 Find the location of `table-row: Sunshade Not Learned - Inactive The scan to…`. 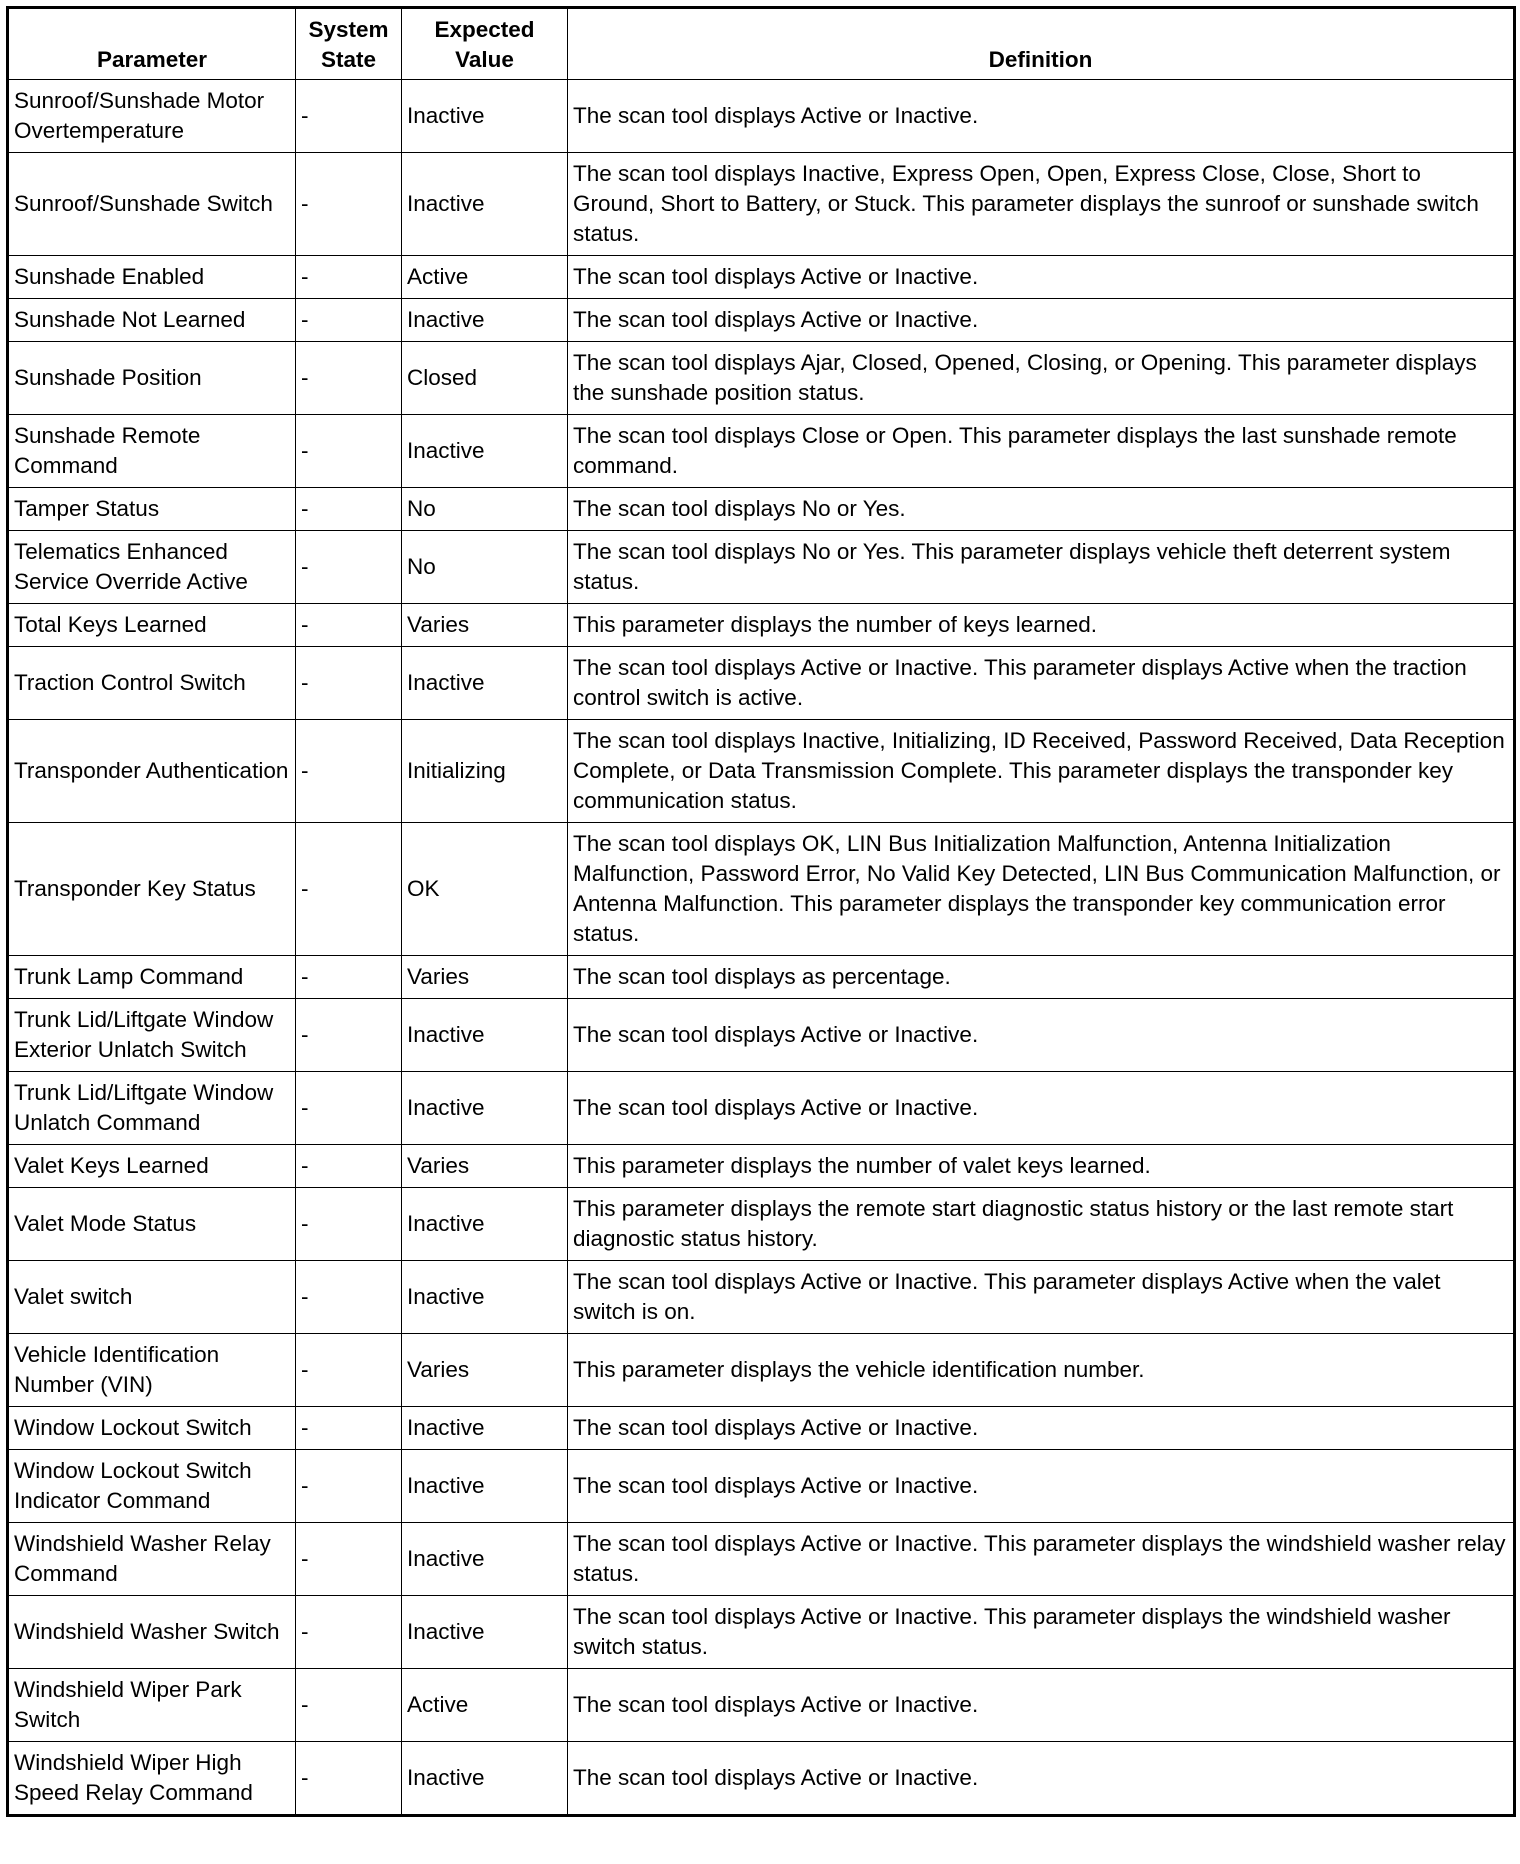

table-row: Sunshade Not Learned - Inactive The scan to… is located at coordinates (761, 320).